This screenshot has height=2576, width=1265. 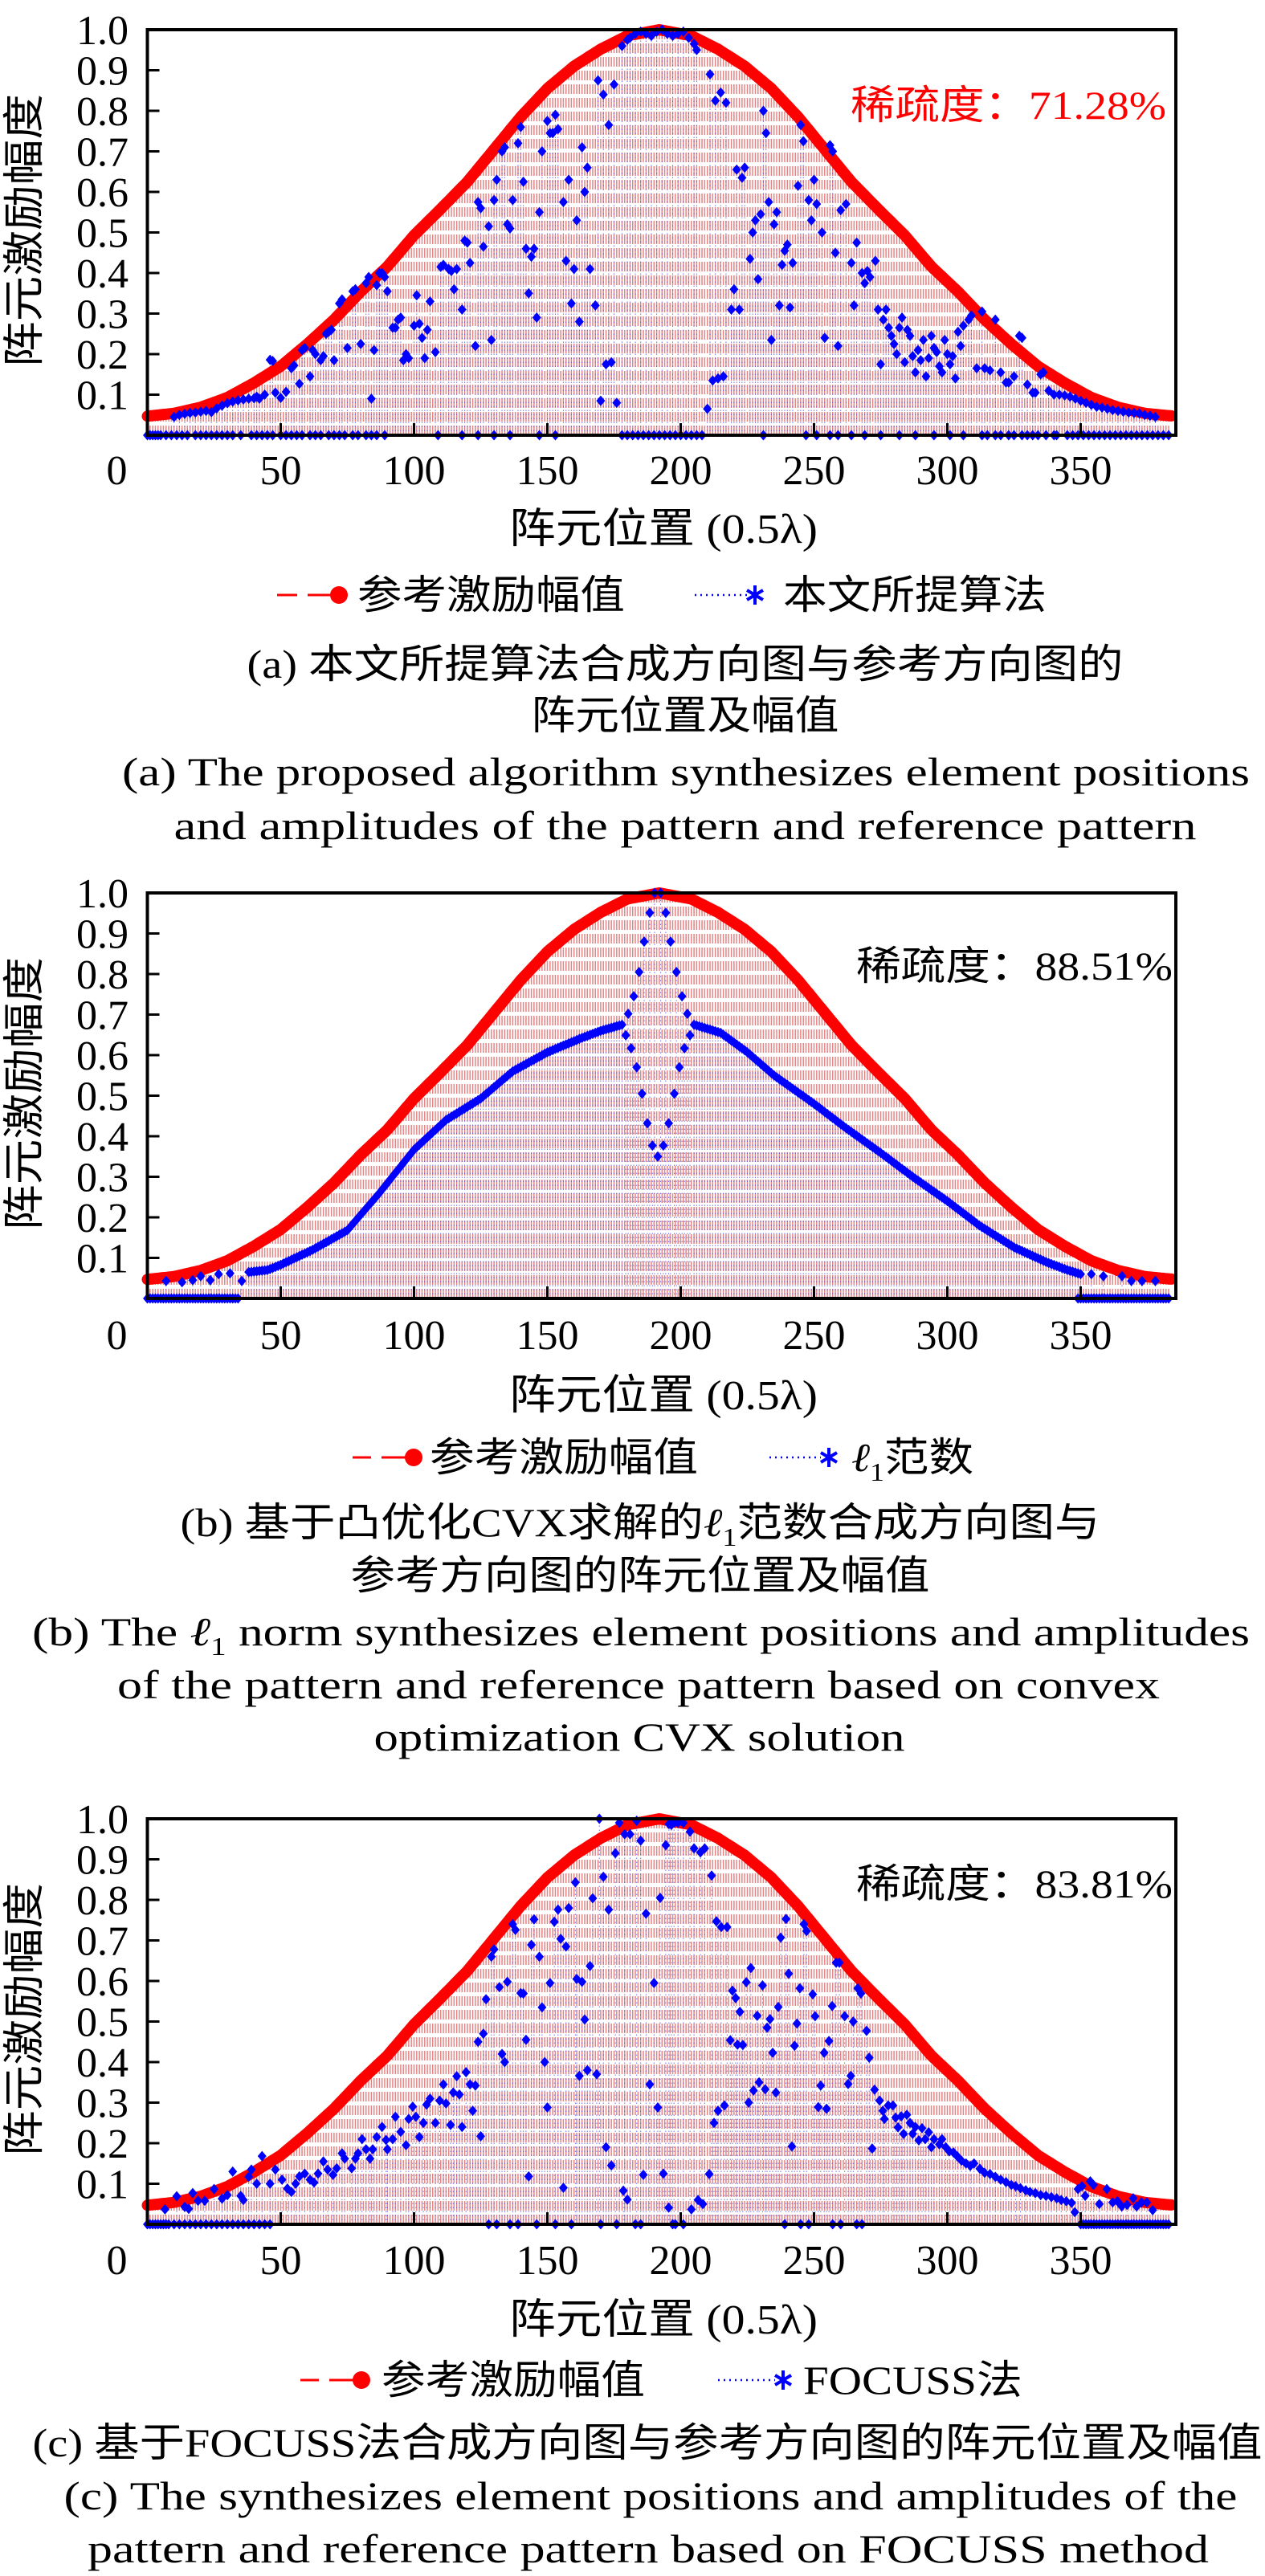 I want to click on y-tick-label: 0.4, so click(x=102, y=274).